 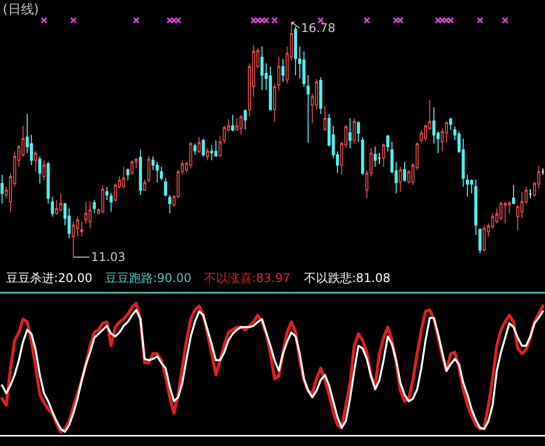 What do you see at coordinates (108, 257) in the screenshot?
I see `annotation: 11.03` at bounding box center [108, 257].